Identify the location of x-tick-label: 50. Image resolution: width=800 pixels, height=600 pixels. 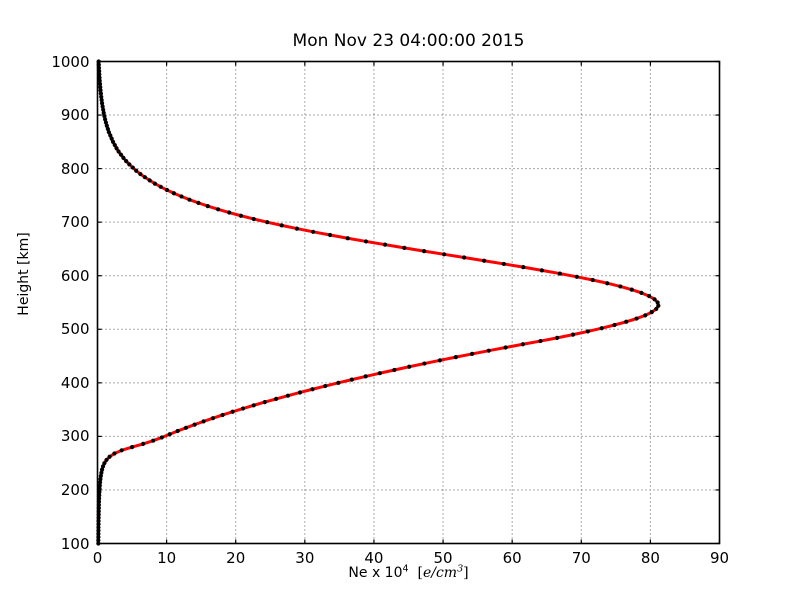
(443, 557).